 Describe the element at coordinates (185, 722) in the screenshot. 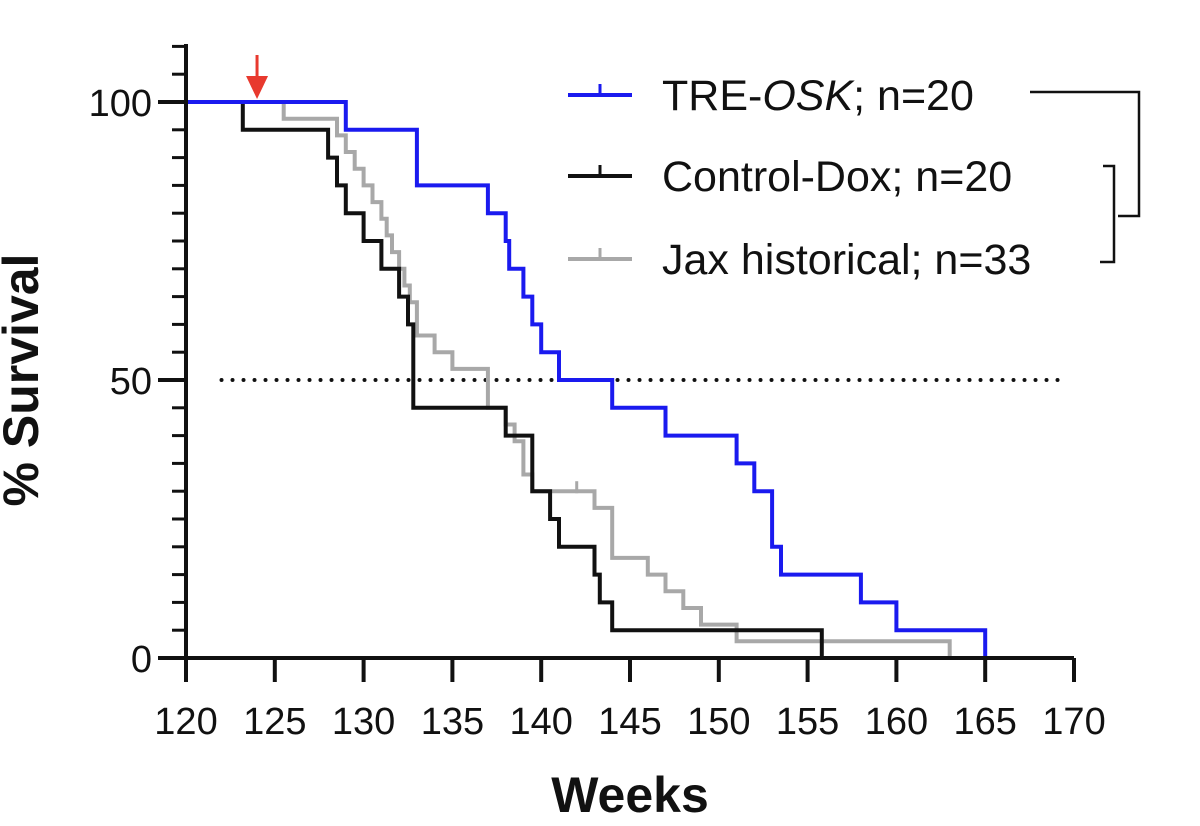

I see `x-tick-label: 120` at that location.